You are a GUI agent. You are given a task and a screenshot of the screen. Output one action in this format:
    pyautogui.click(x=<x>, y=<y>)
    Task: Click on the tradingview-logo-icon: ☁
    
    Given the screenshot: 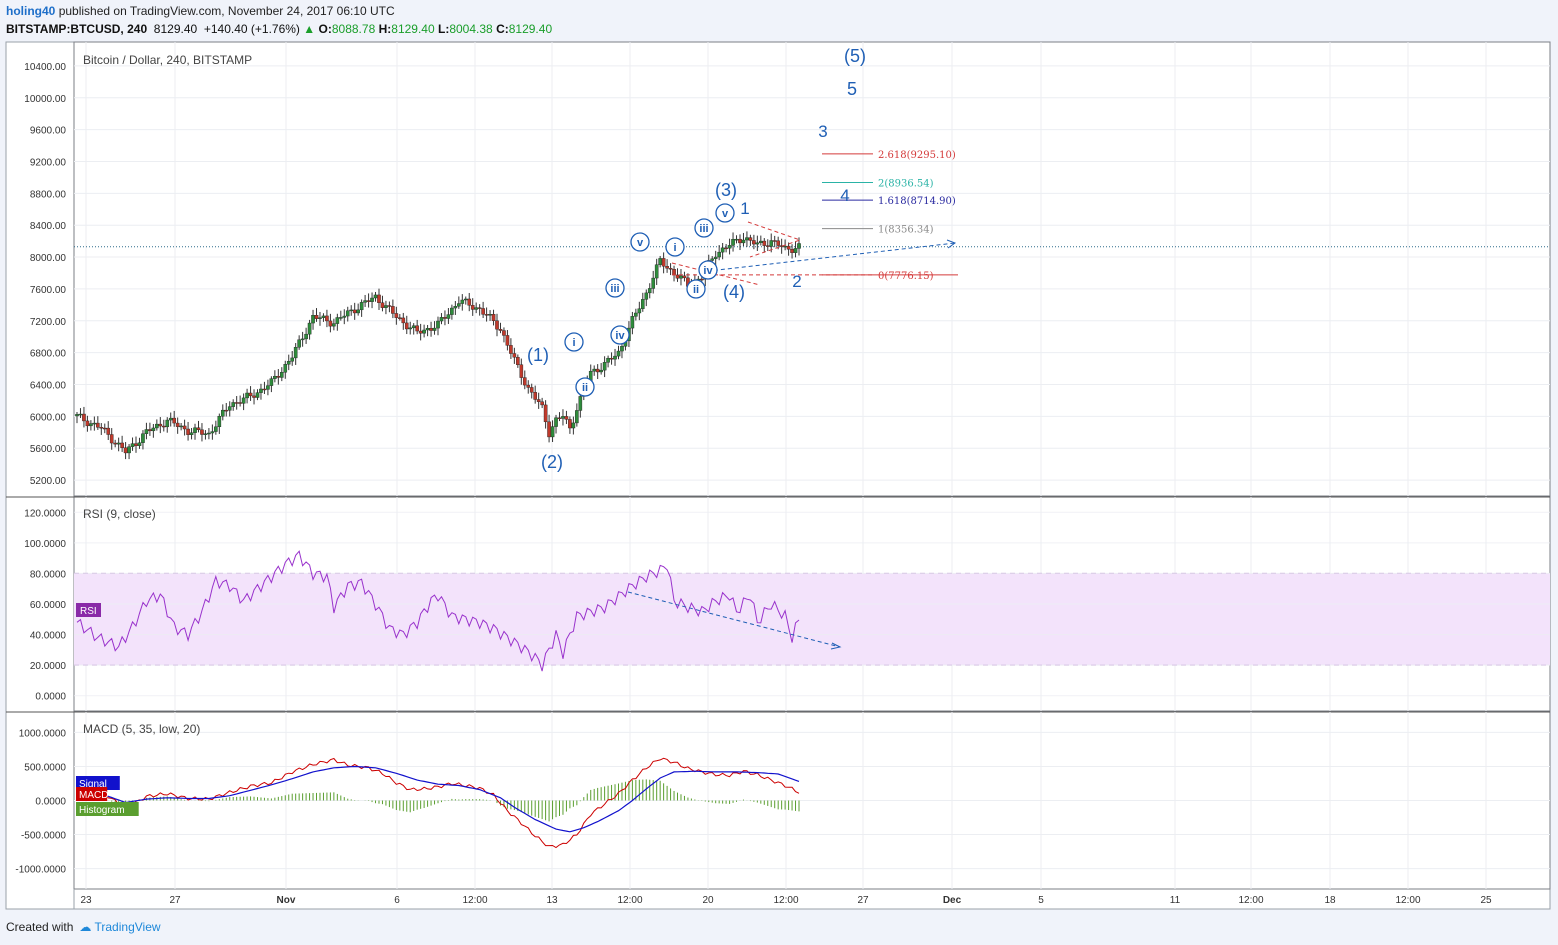 What is the action you would take?
    pyautogui.click(x=85, y=927)
    